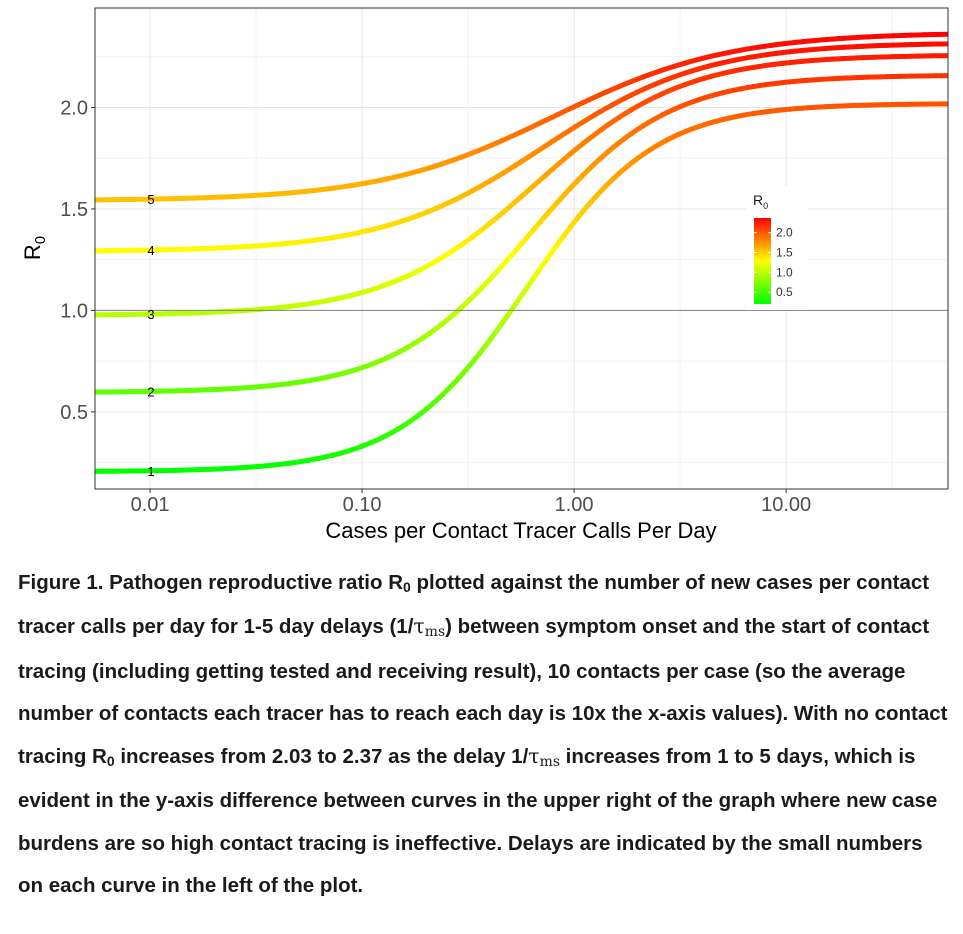 The image size is (963, 934). I want to click on y-tick-label: 2.0, so click(74, 108).